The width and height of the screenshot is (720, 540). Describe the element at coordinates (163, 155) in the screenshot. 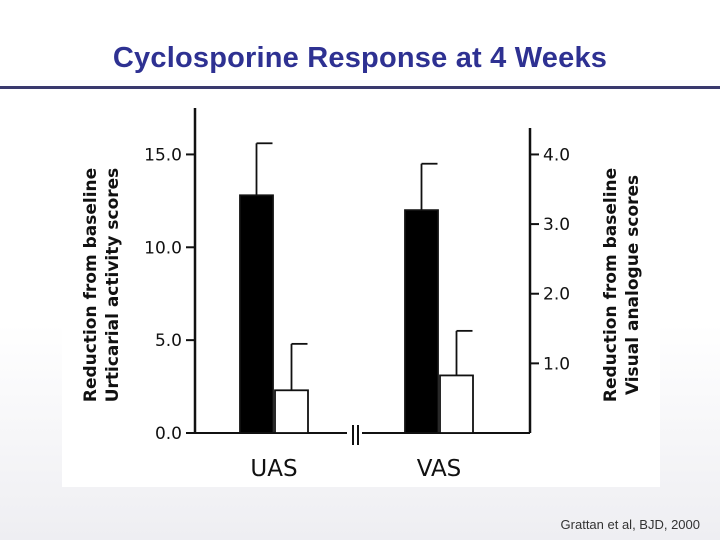

I see `left-axis-tick-label: 15.0` at that location.